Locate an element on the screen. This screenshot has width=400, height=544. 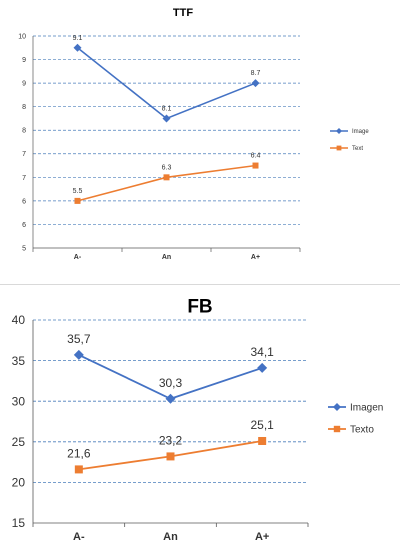
ttf-legend-label: Image is located at coordinates (360, 132).